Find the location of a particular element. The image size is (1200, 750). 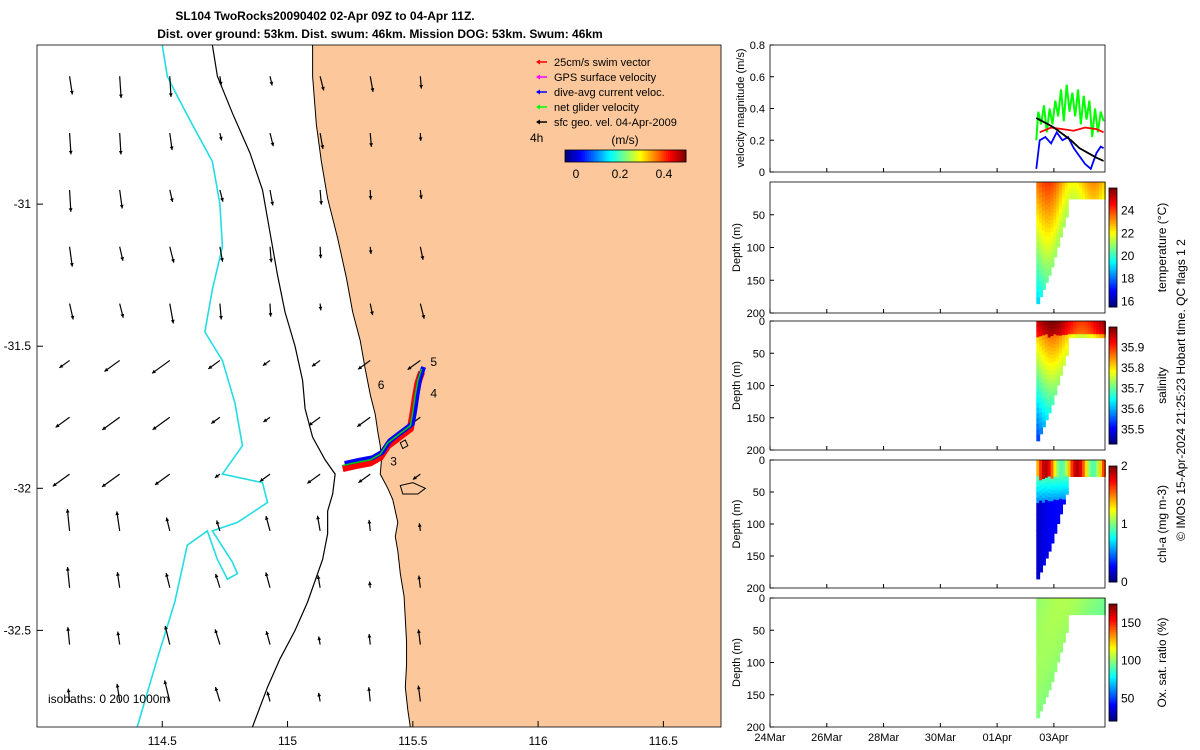

y-tick-label: -31 is located at coordinates (23, 204).